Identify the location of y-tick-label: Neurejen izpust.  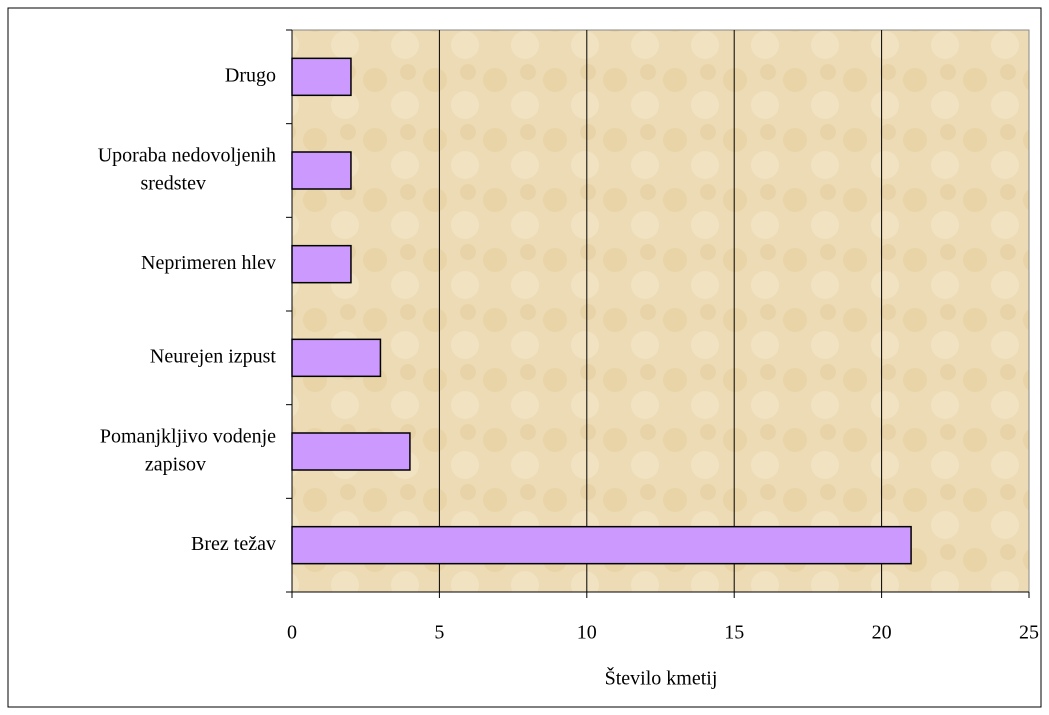
(213, 356).